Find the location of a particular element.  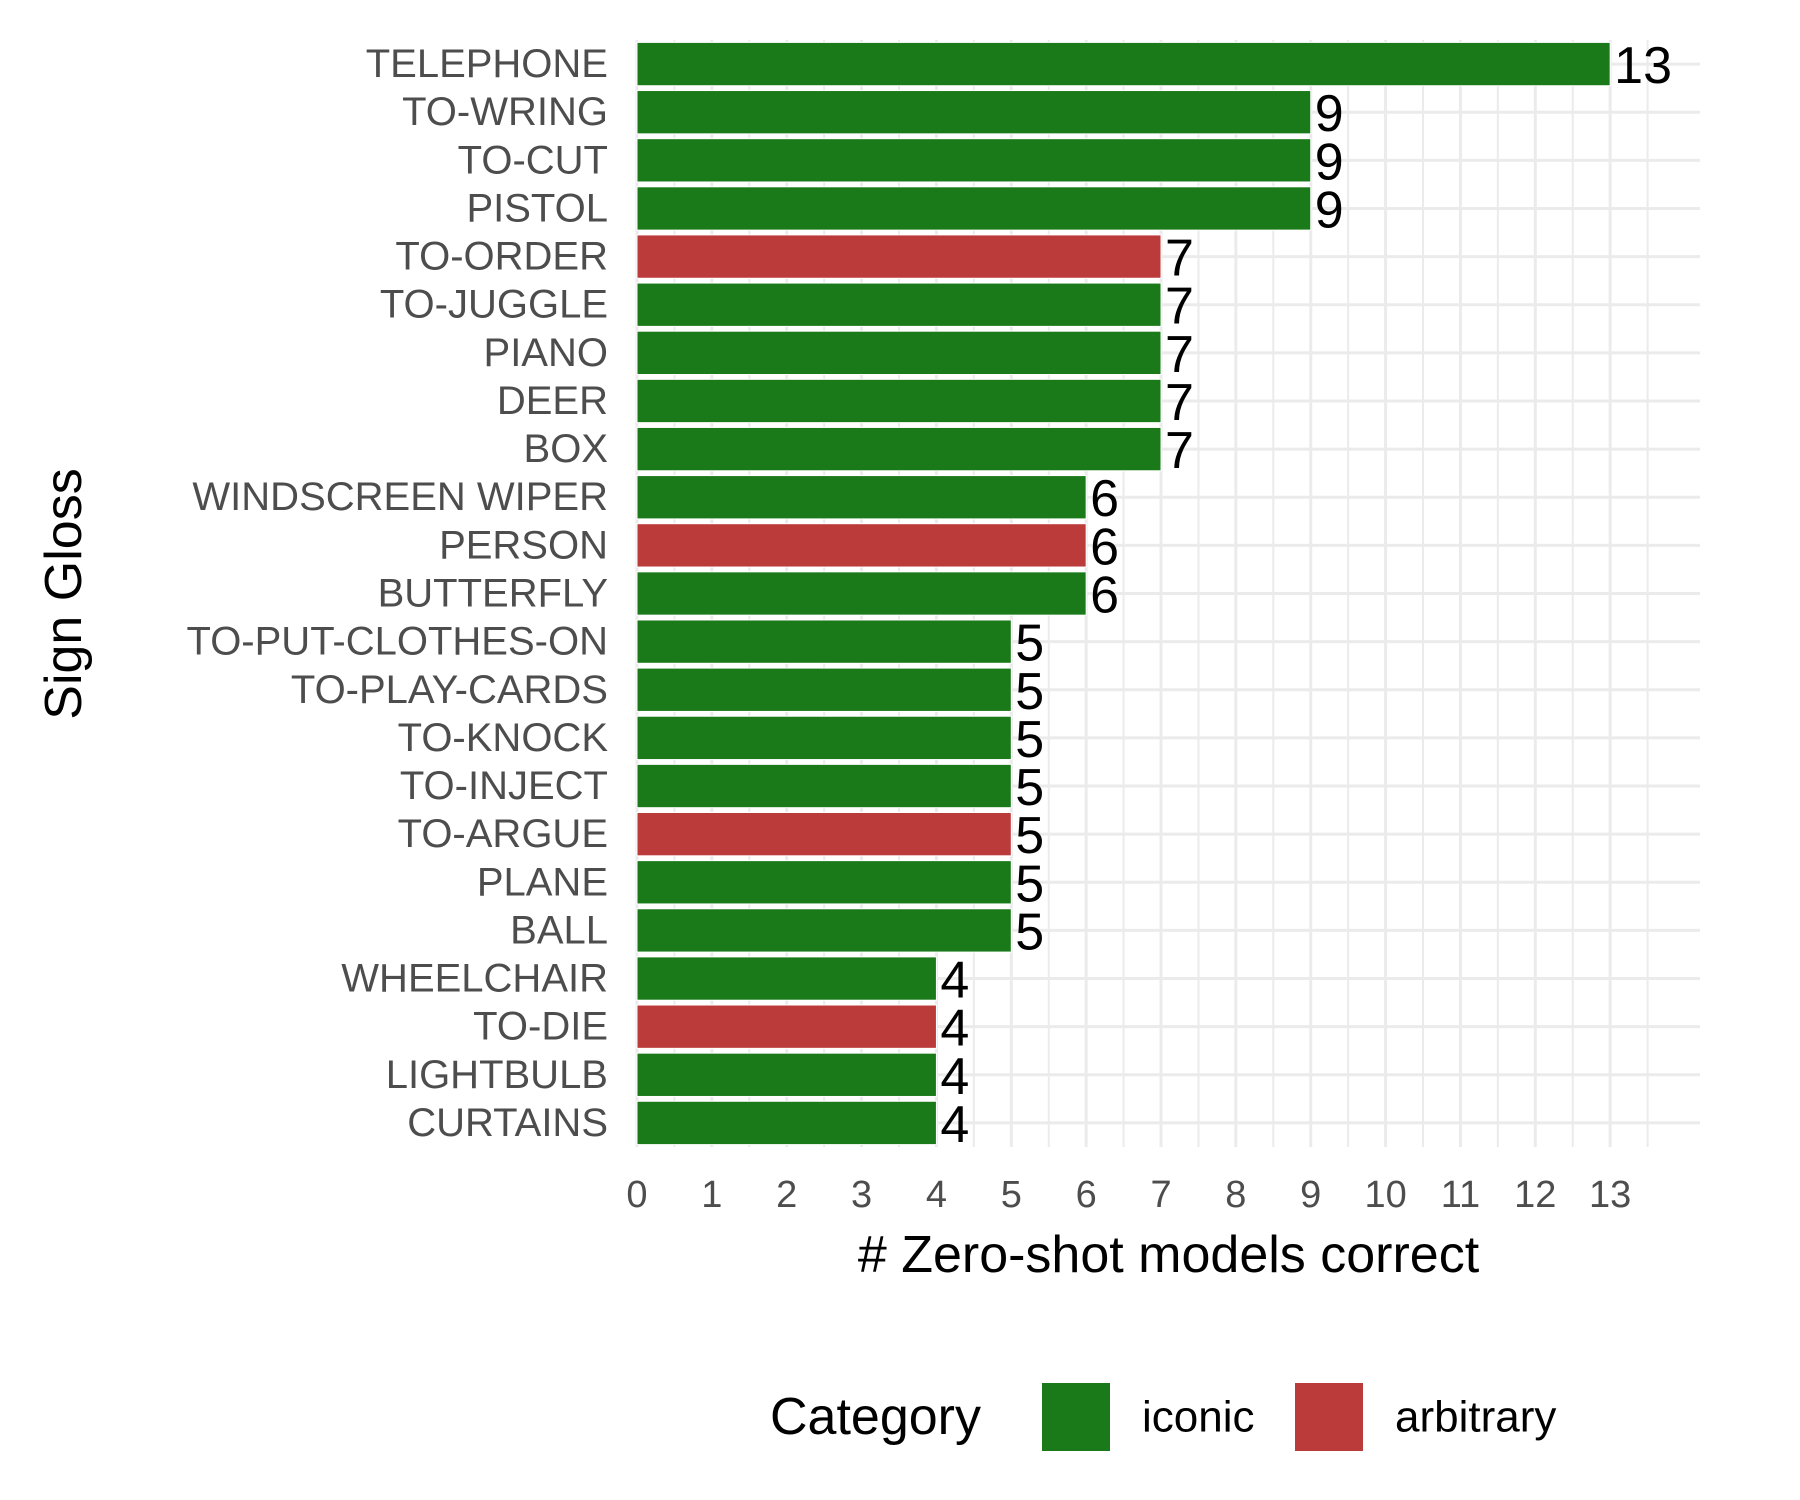

y-tick-label: WHEELCHAIR is located at coordinates (474, 979).